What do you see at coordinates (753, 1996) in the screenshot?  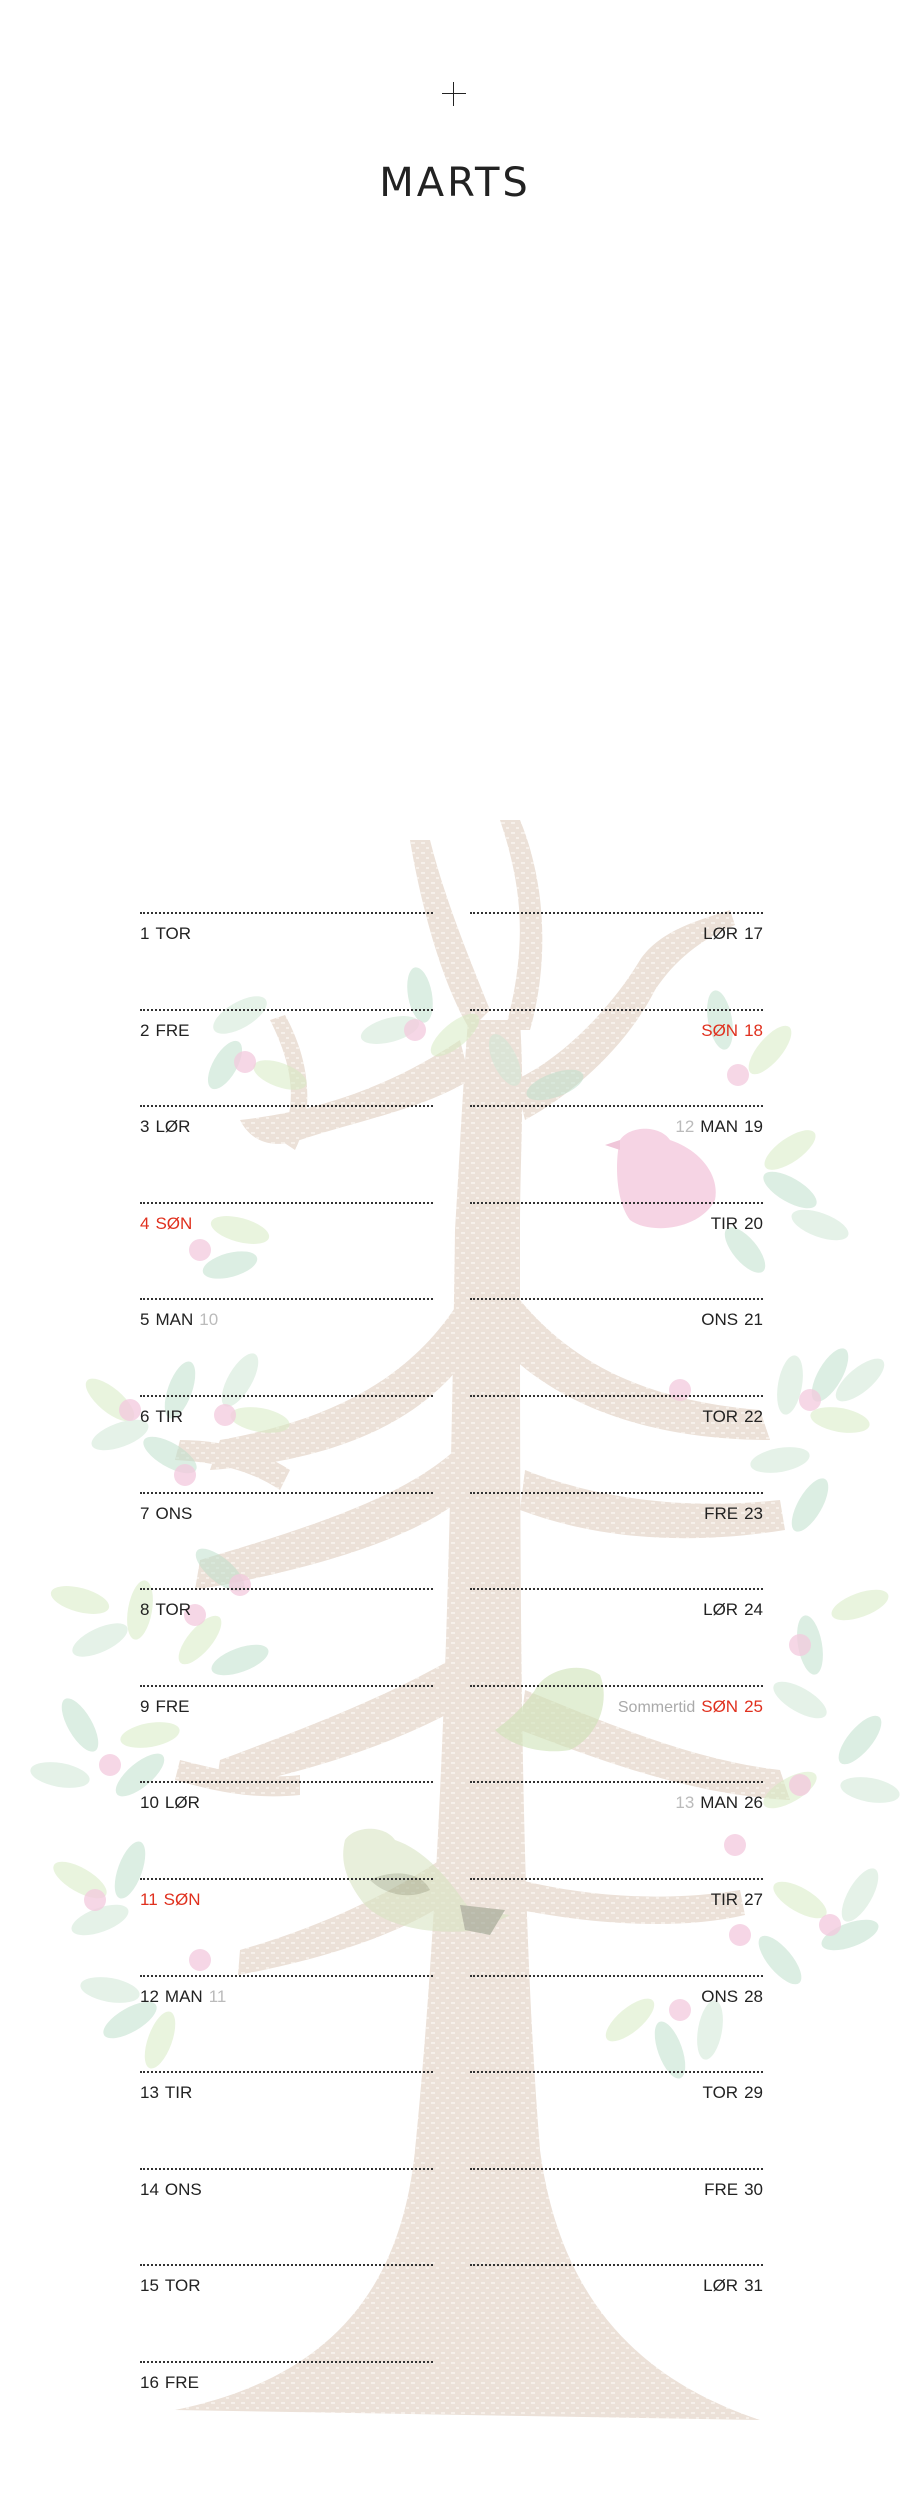 I see `day-number: 28` at bounding box center [753, 1996].